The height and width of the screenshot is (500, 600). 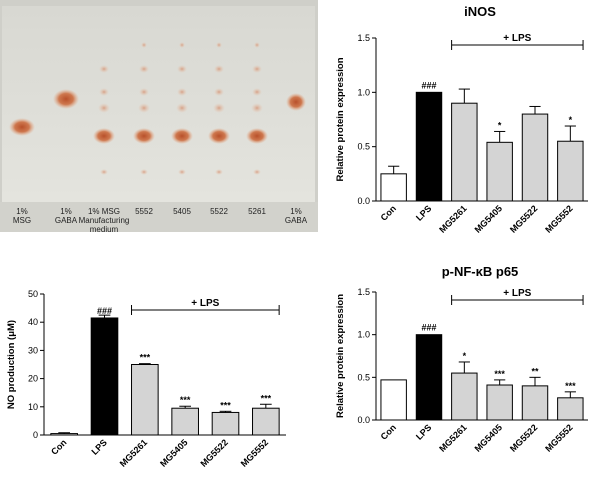 What do you see at coordinates (517, 293) in the screenshot?
I see `lps-bracket-label: + LPS` at bounding box center [517, 293].